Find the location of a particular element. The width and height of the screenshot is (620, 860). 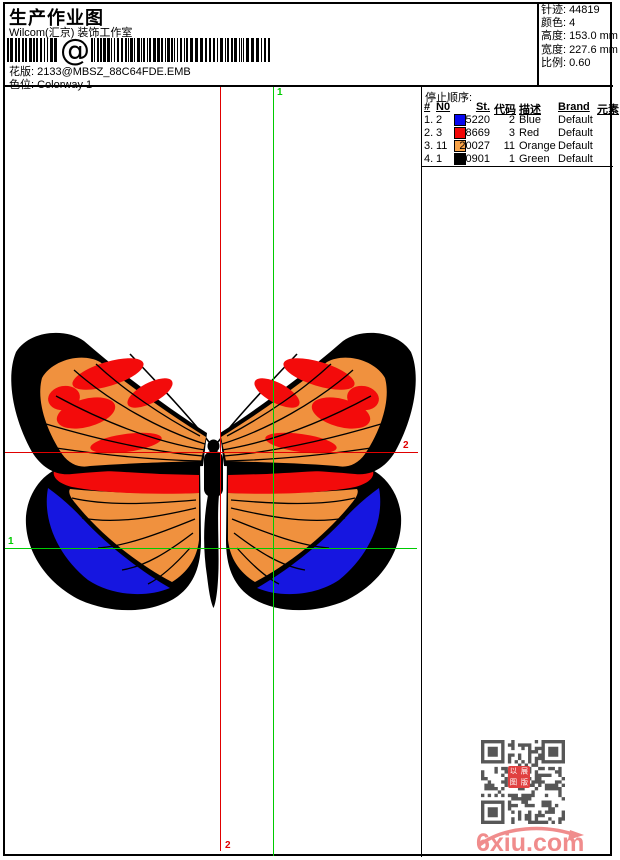

butterfly-body is located at coordinates (213, 523).